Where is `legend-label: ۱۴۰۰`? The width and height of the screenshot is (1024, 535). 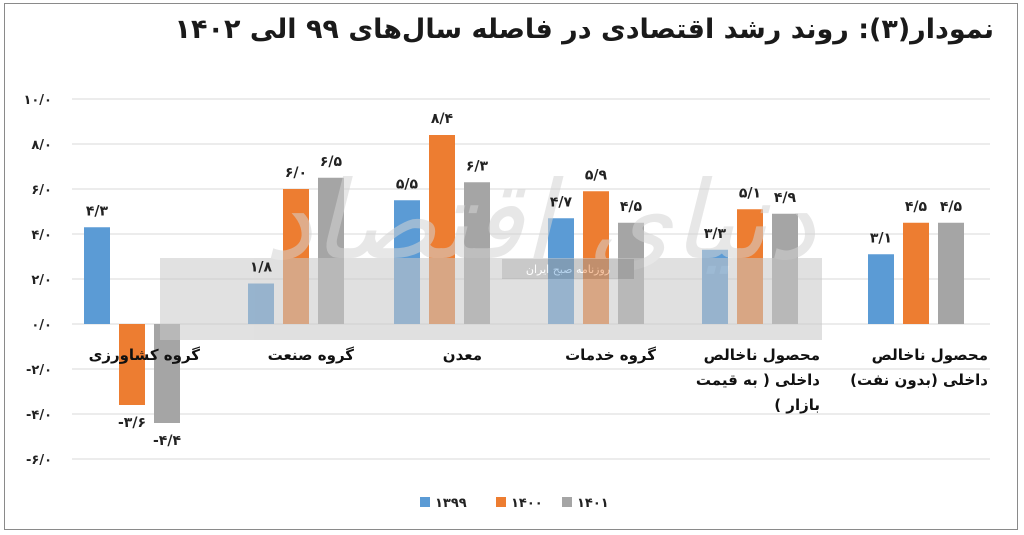 legend-label: ۱۴۰۰ is located at coordinates (527, 503).